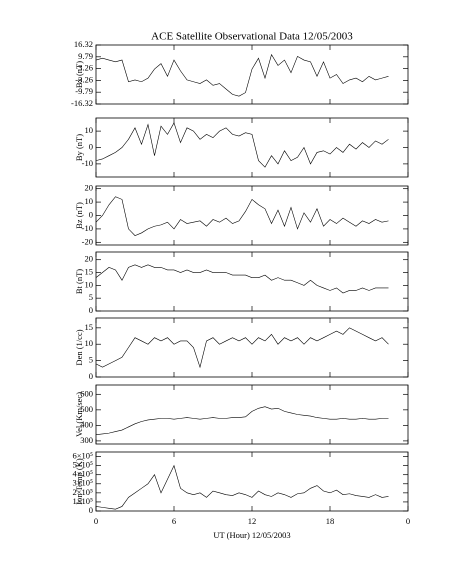  Describe the element at coordinates (87, 241) in the screenshot. I see `y-tick-label: -20` at that location.